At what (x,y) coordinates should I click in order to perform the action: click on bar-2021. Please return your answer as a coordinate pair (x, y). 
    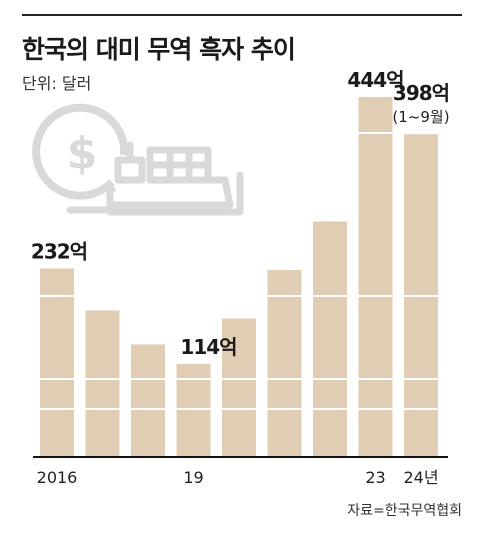
    Looking at the image, I should click on (284, 363).